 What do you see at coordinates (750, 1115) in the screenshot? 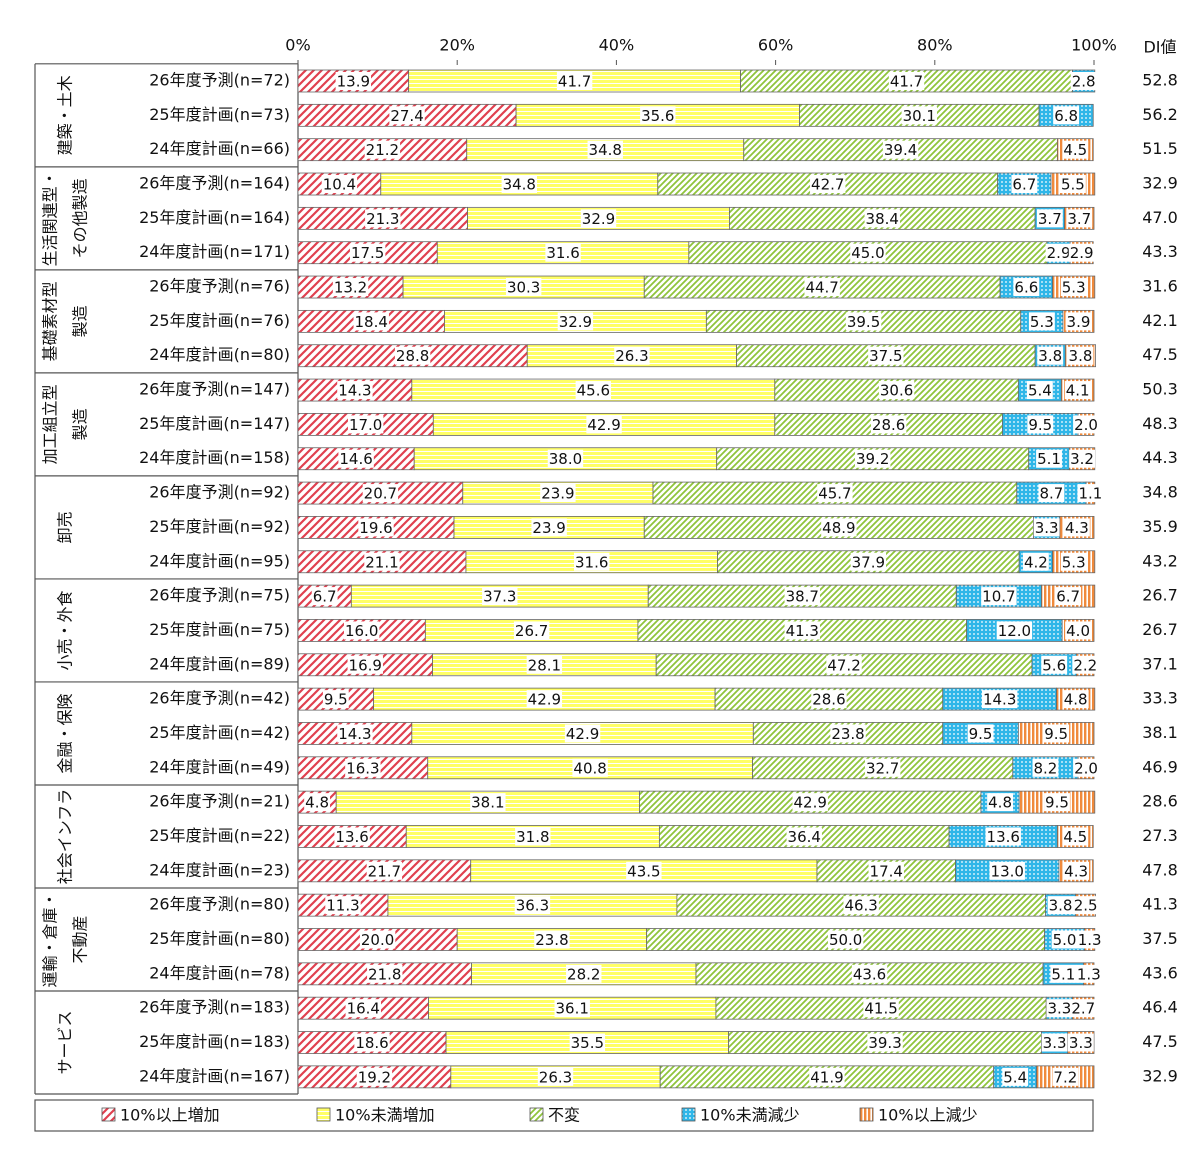
I see `legend-label: 10%未満減少` at bounding box center [750, 1115].